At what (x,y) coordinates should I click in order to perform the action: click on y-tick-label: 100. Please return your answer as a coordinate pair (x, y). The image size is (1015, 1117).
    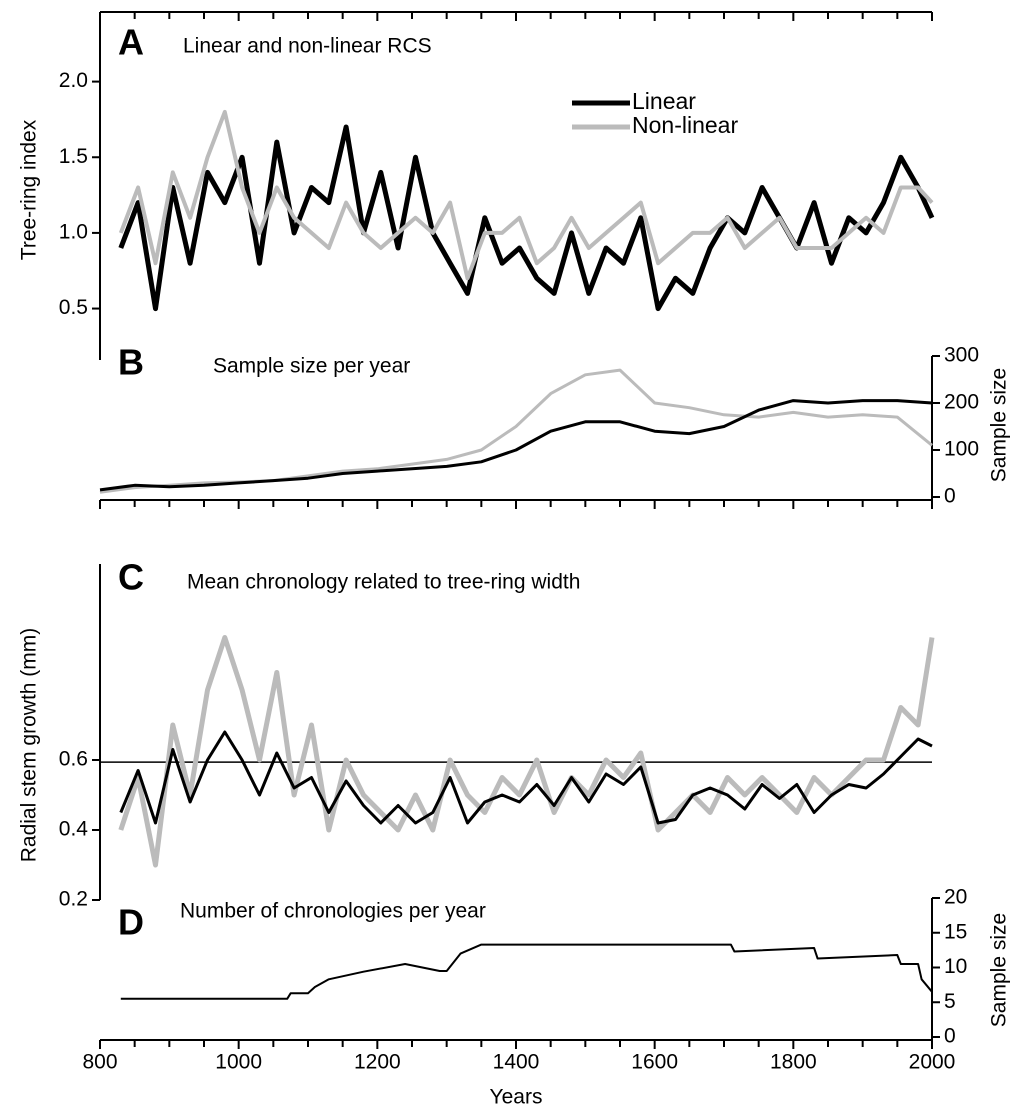
    Looking at the image, I should click on (961, 449).